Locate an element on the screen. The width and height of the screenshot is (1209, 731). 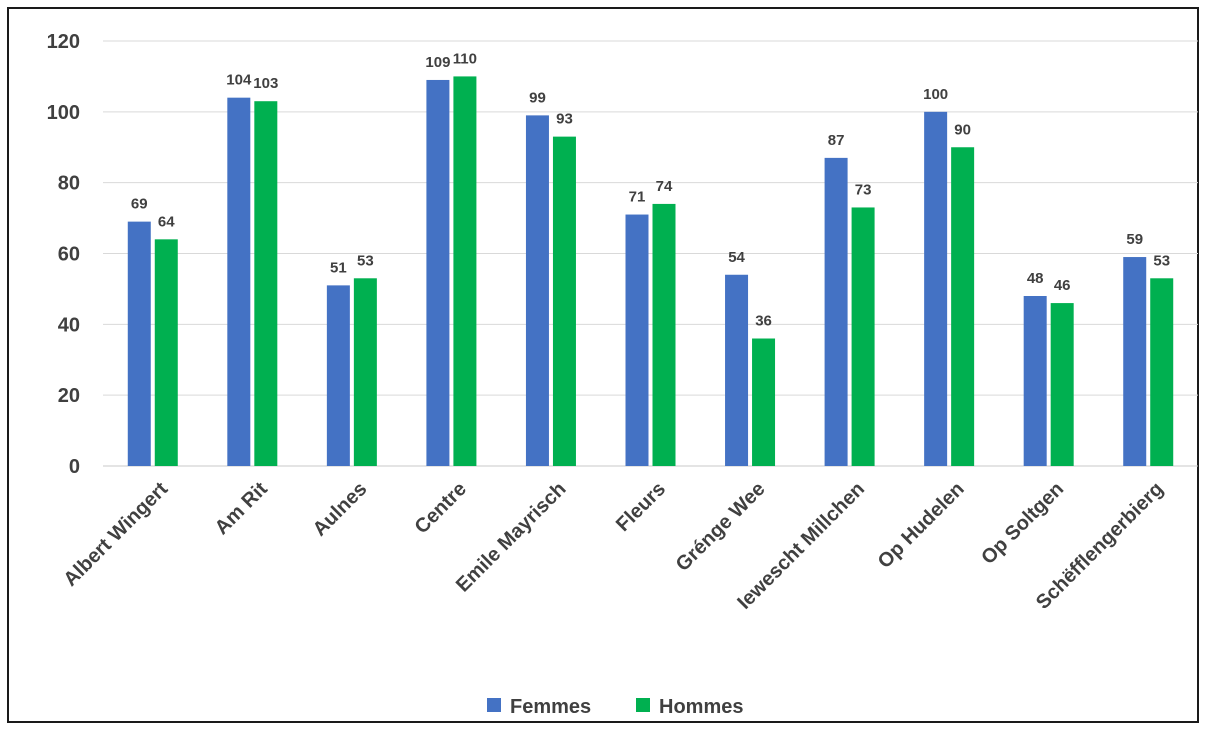
data-label: 100 is located at coordinates (935, 94).